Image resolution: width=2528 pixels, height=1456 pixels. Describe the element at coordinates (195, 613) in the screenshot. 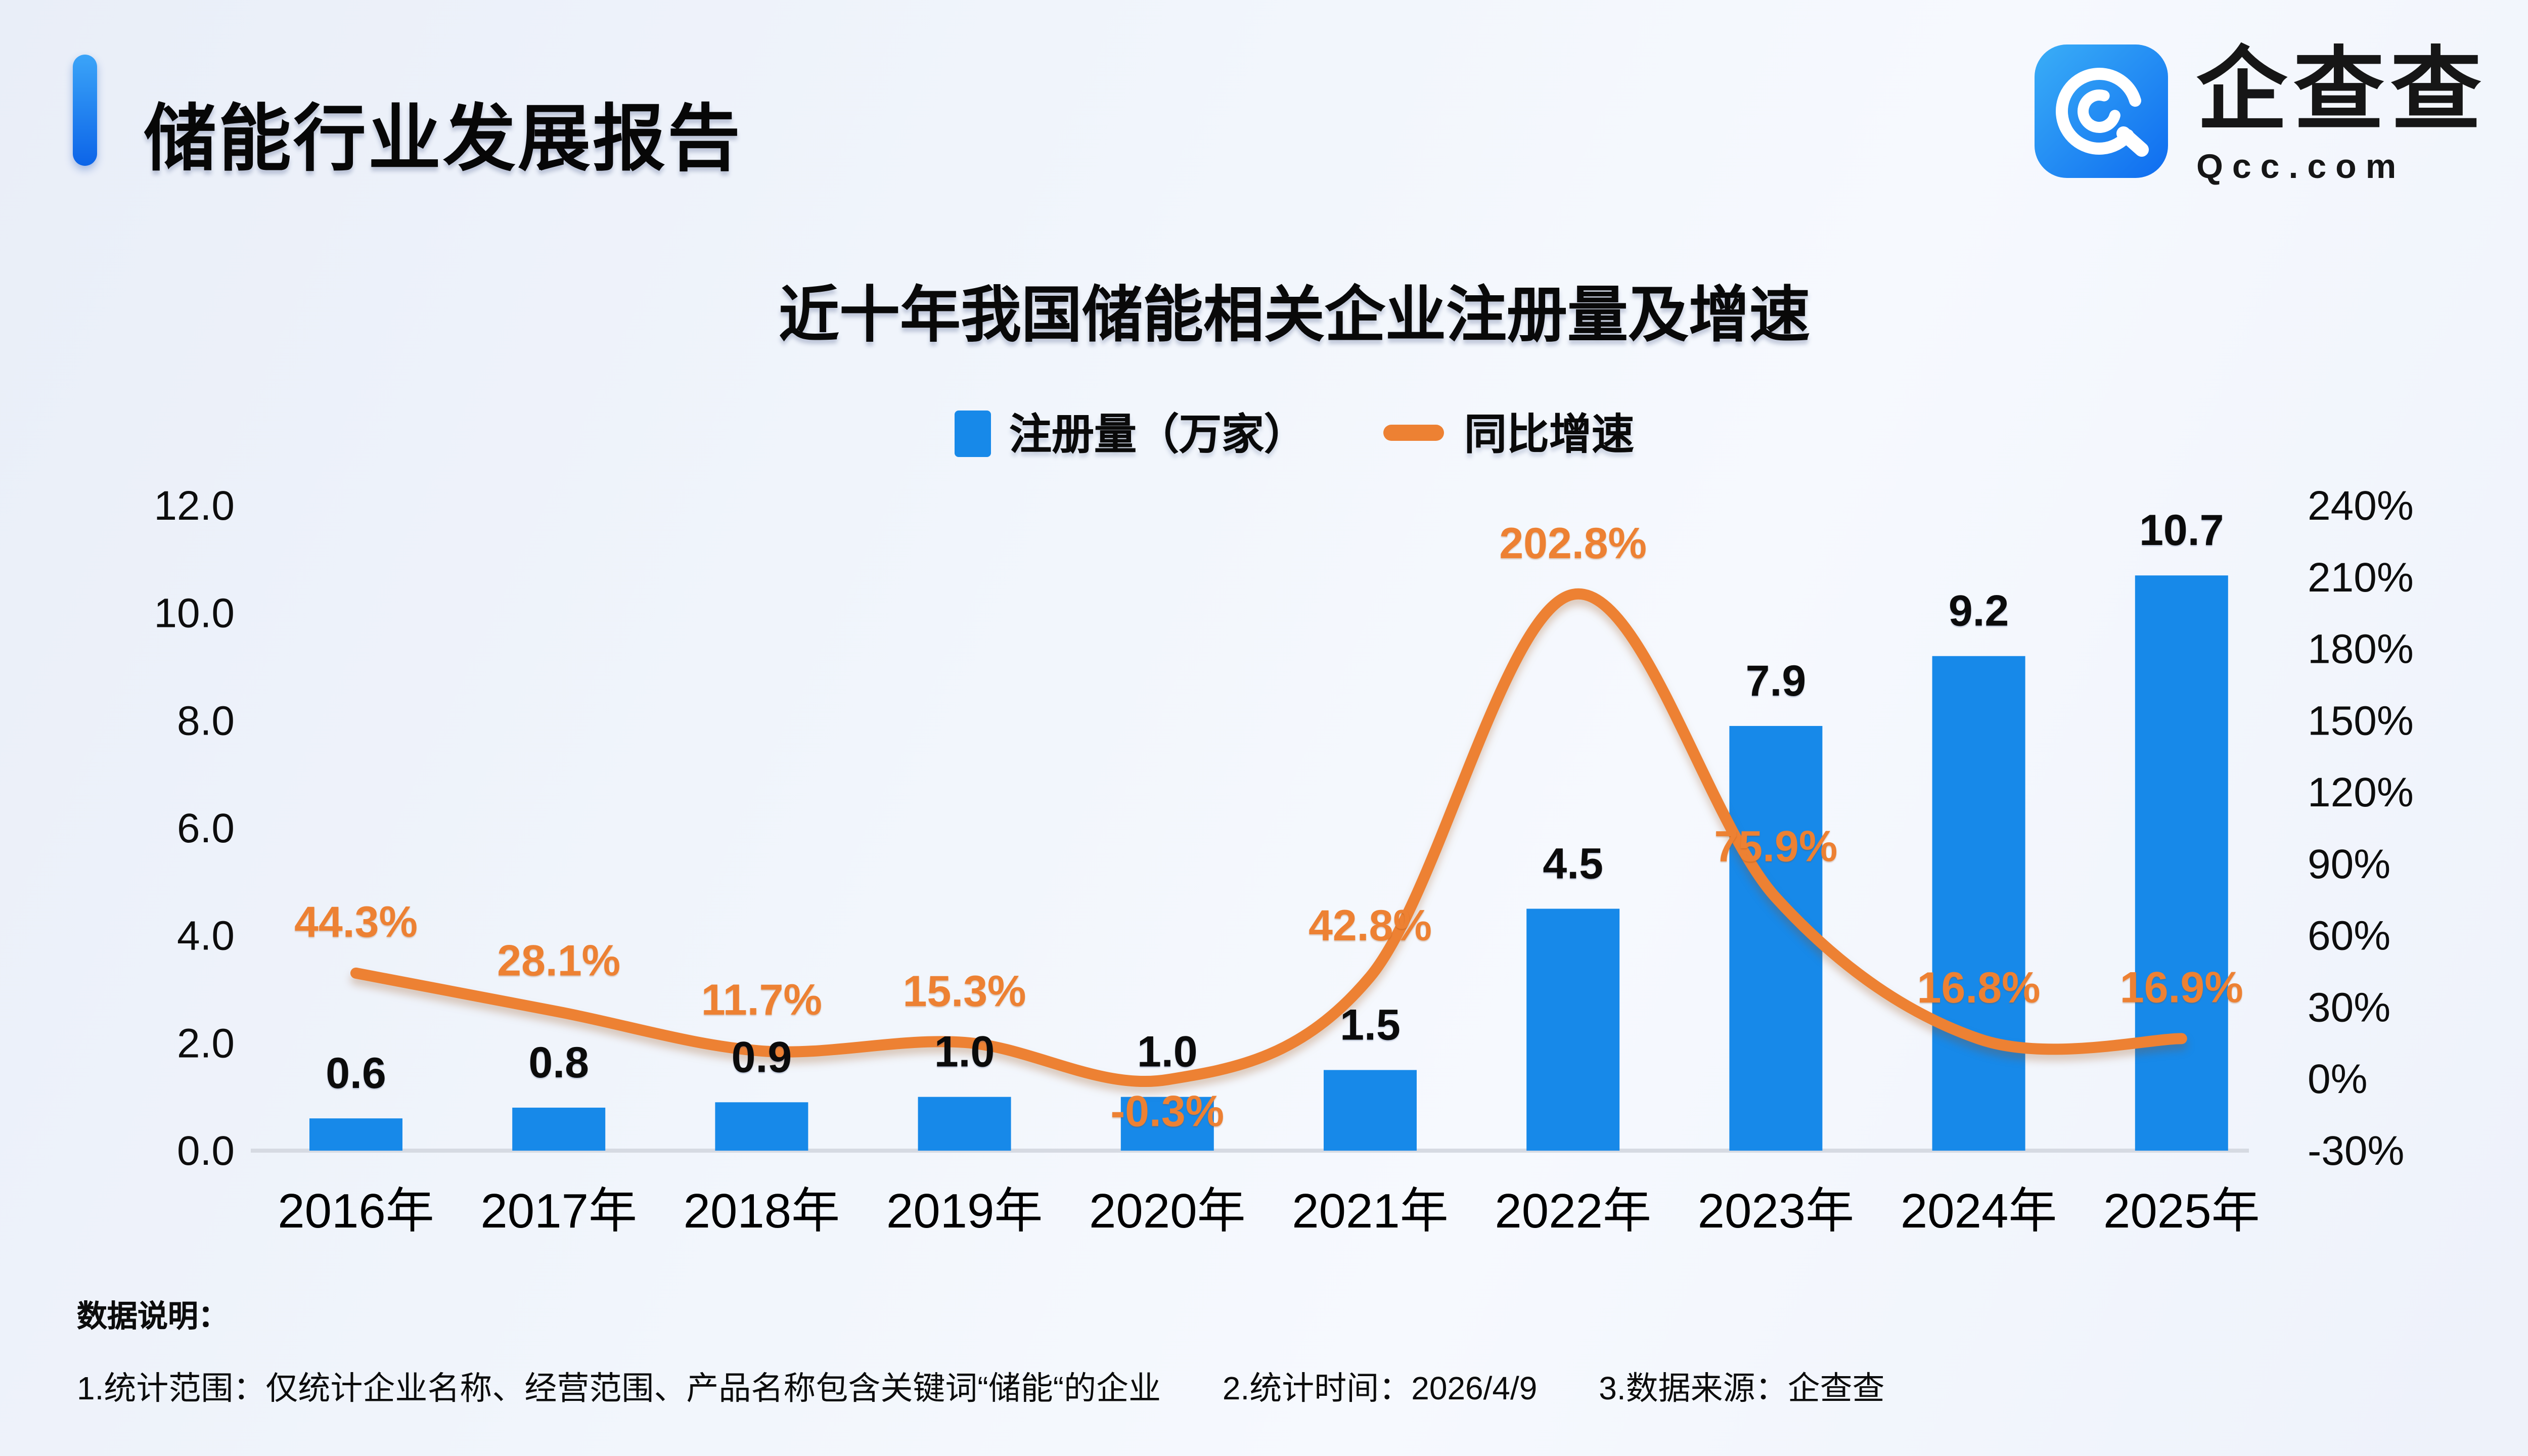

I see `left-tick-10.0: 10.0` at that location.